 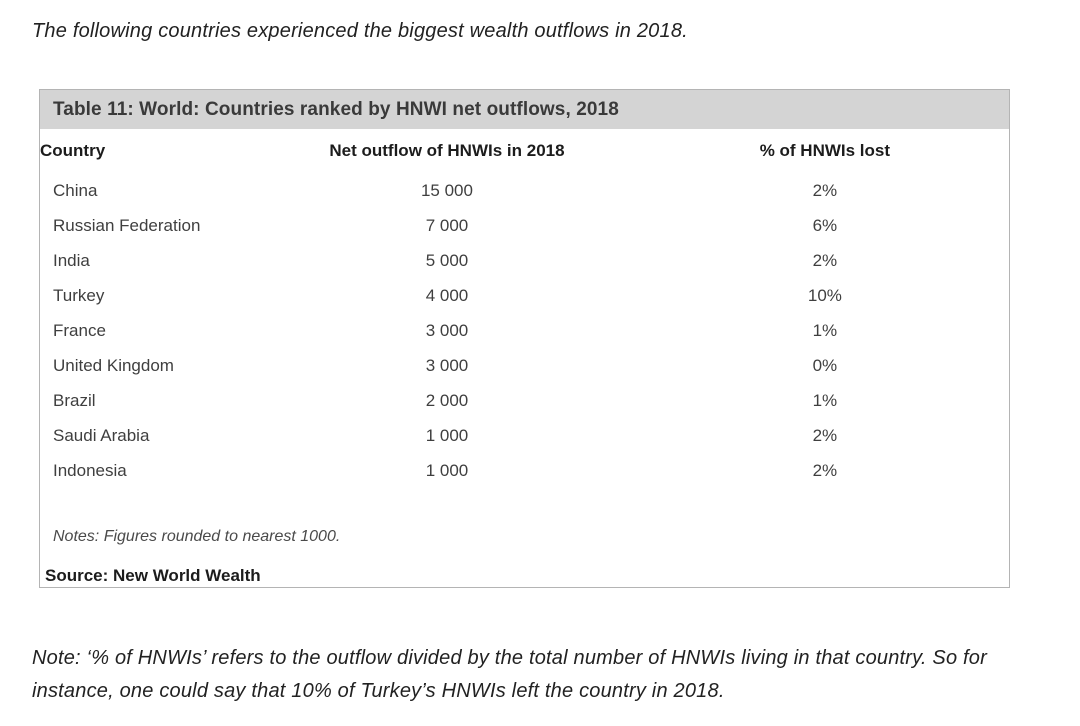 I want to click on table-source: Source: New World Wealth, so click(x=153, y=575).